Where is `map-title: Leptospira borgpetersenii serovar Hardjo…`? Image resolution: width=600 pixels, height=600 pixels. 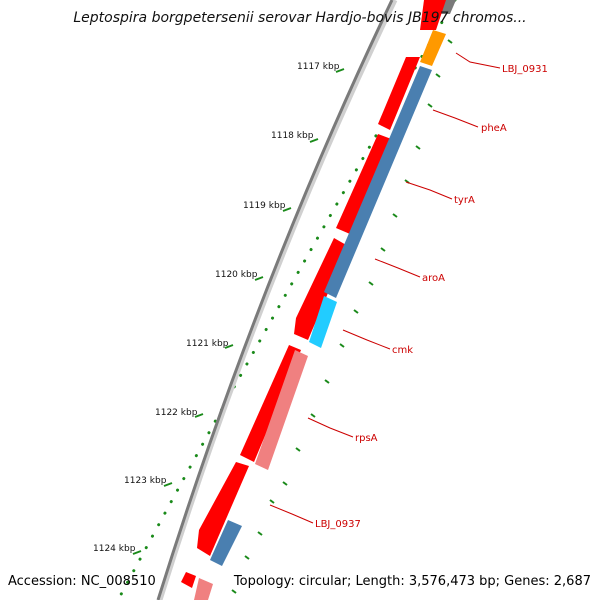 map-title: Leptospira borgpetersenii serovar Hardjo… is located at coordinates (300, 18).